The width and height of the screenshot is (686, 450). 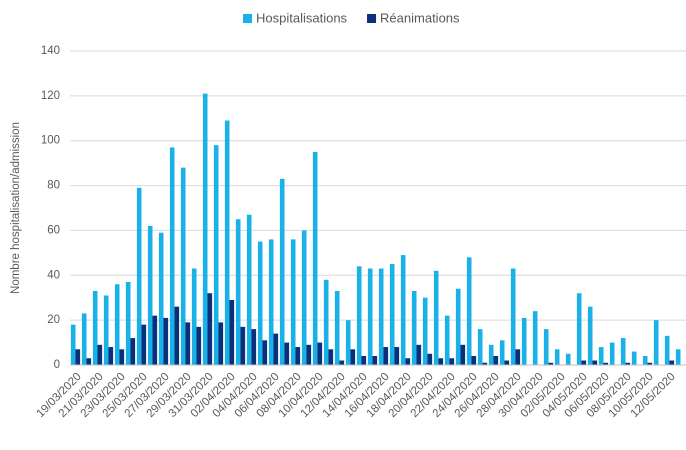 I want to click on legend-label: Réanimations, so click(x=420, y=17).